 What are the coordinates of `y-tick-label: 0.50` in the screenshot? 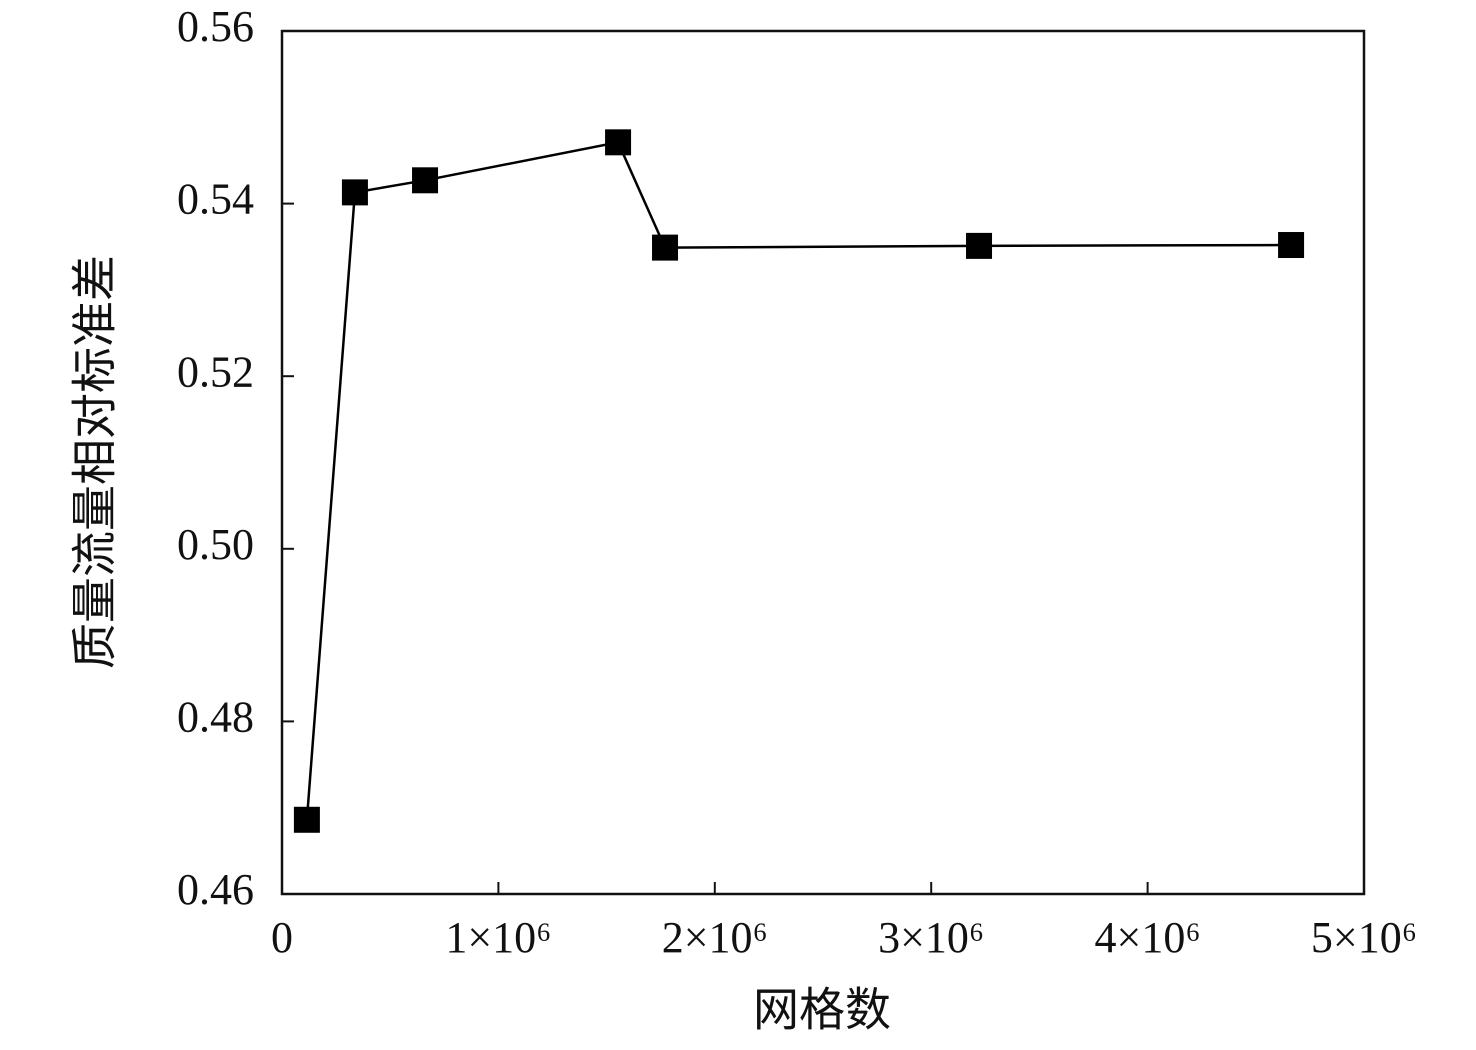 It's located at (215, 544).